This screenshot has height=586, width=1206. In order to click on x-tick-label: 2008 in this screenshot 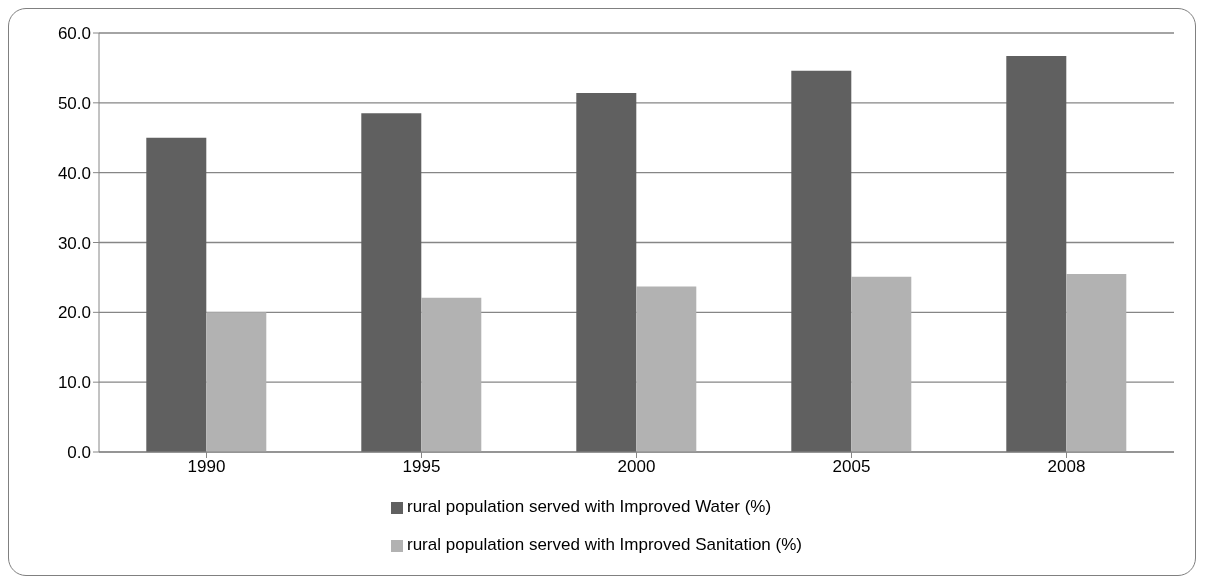, I will do `click(1066, 467)`.